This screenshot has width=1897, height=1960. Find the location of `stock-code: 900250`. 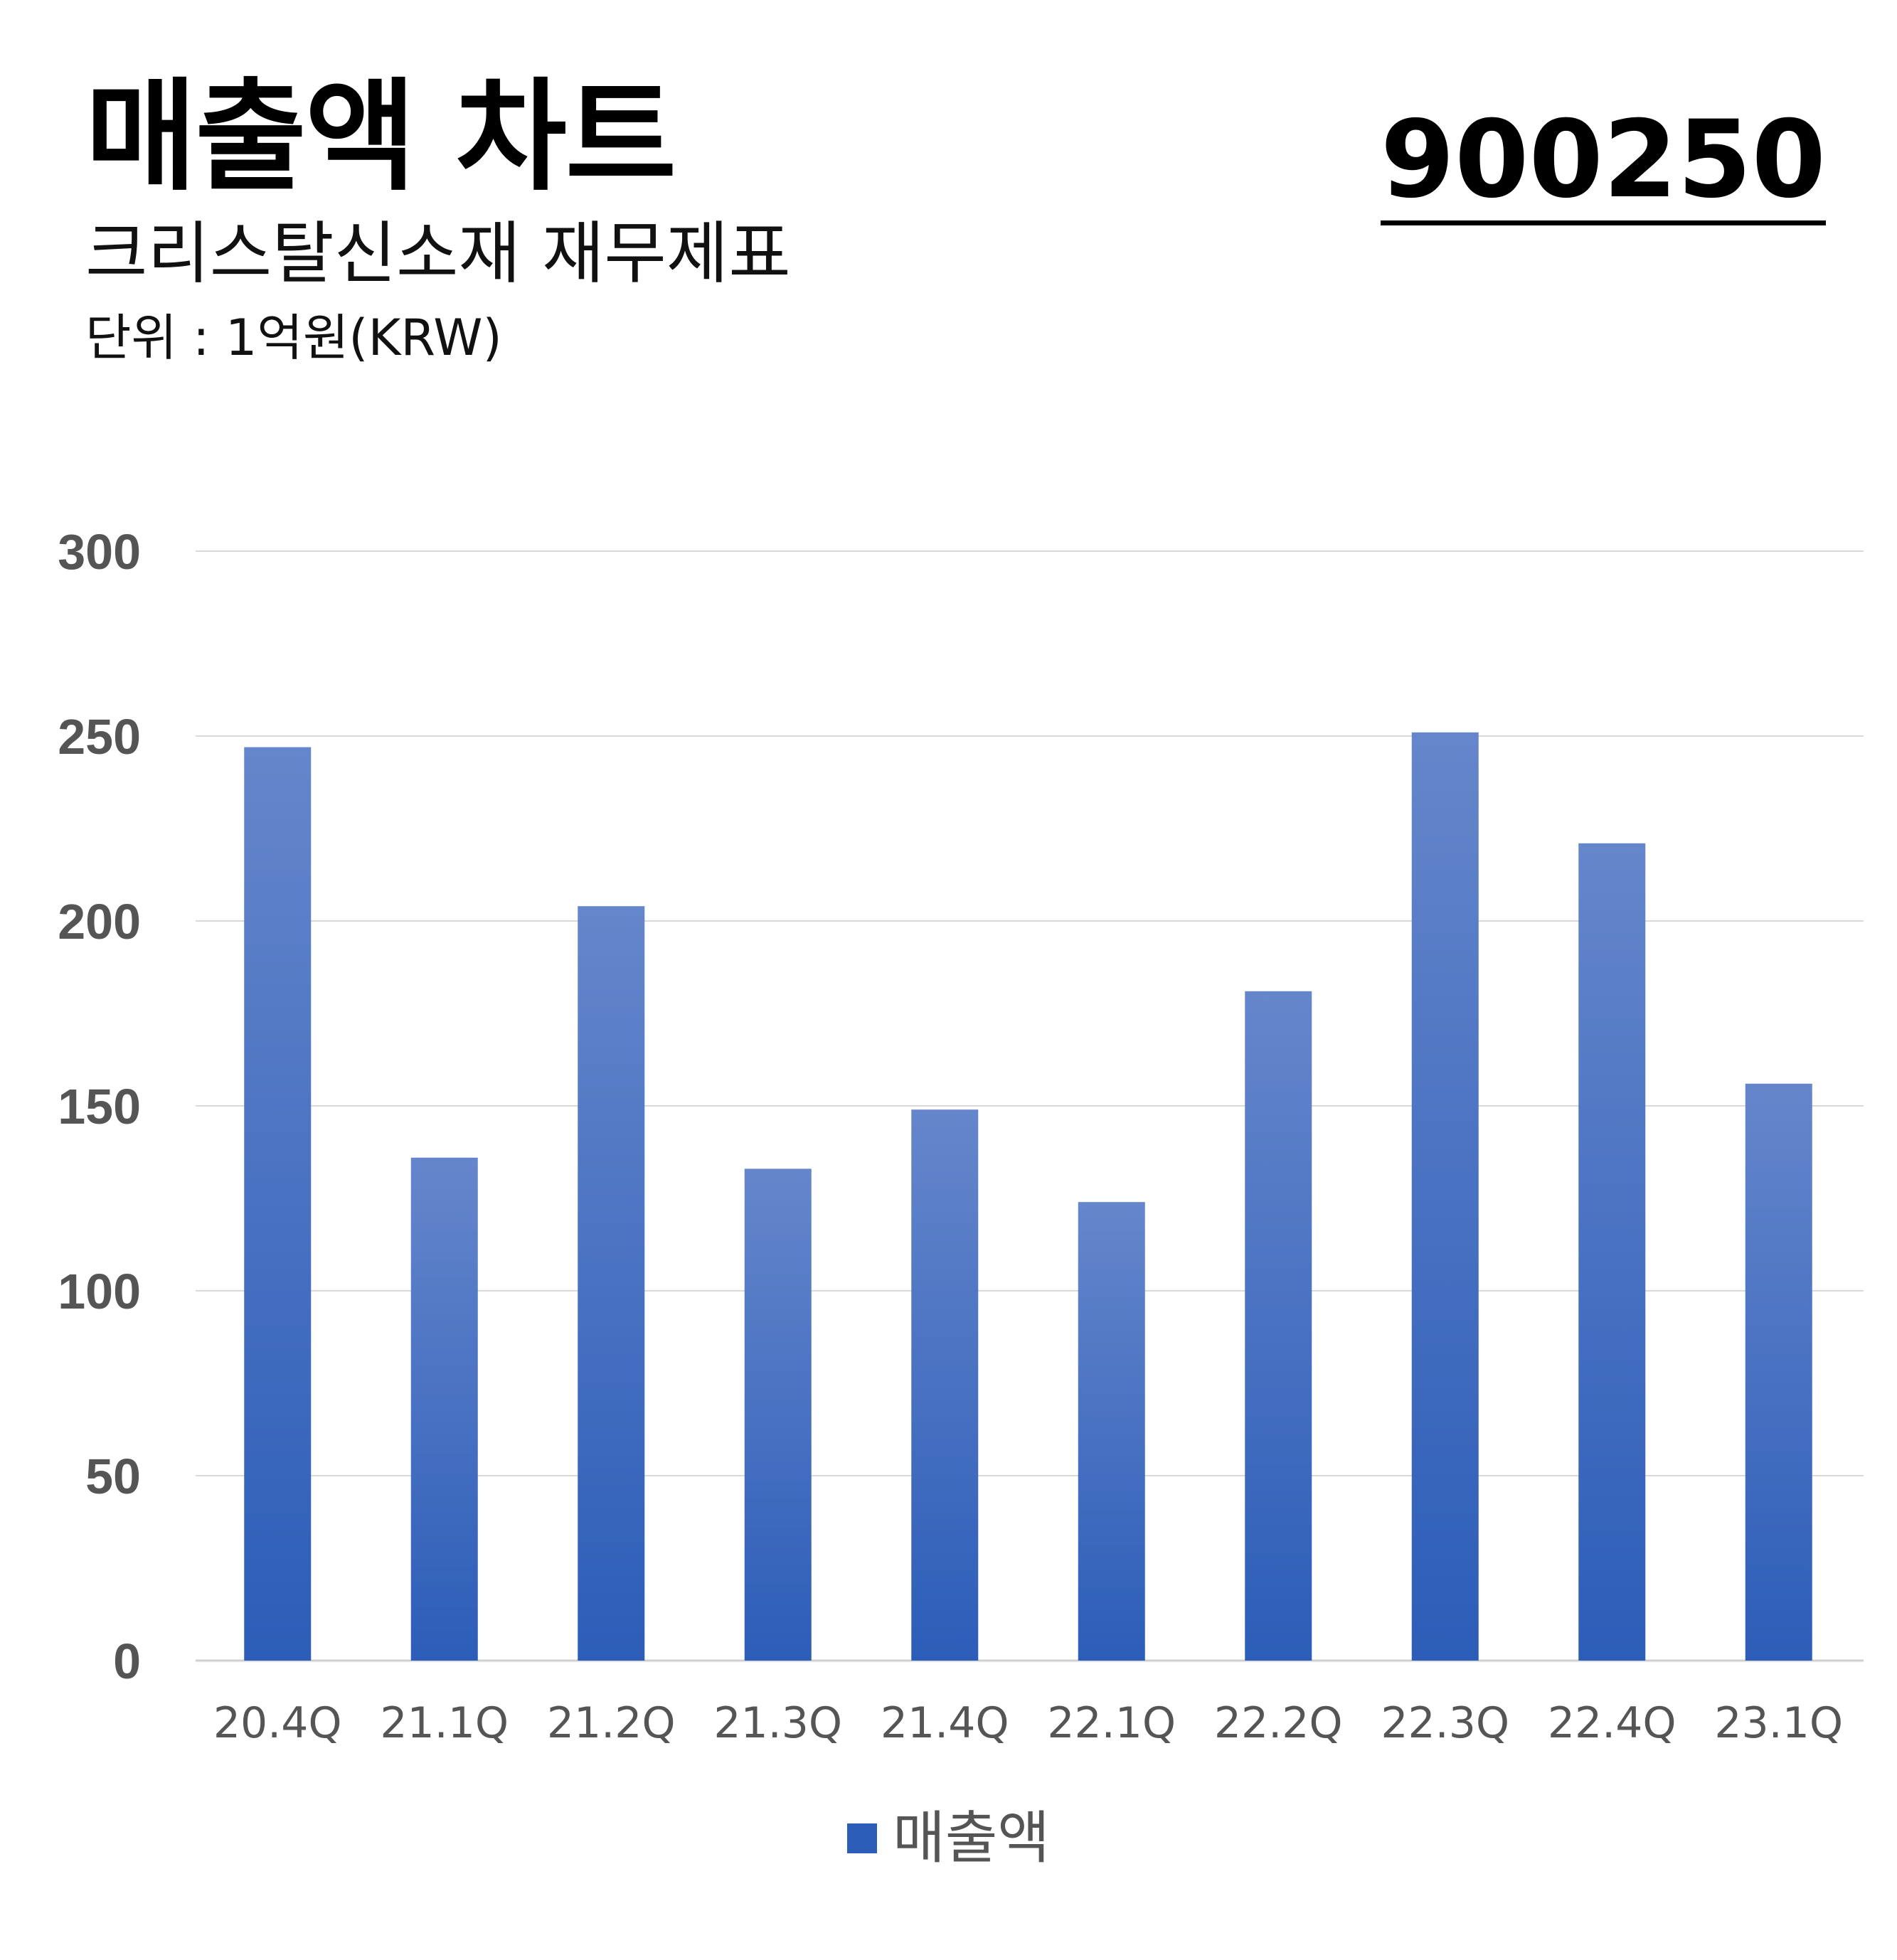

stock-code: 900250 is located at coordinates (1603, 166).